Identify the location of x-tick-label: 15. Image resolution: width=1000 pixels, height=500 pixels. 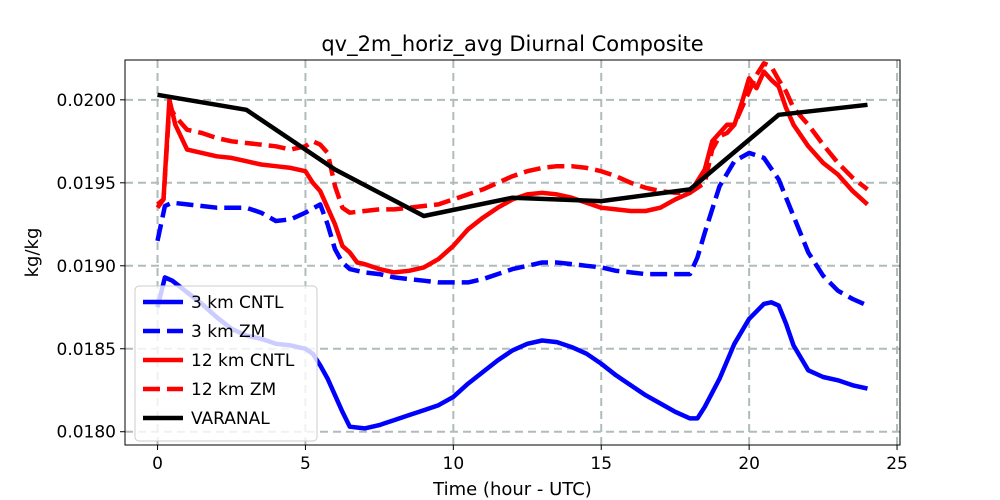
(601, 464).